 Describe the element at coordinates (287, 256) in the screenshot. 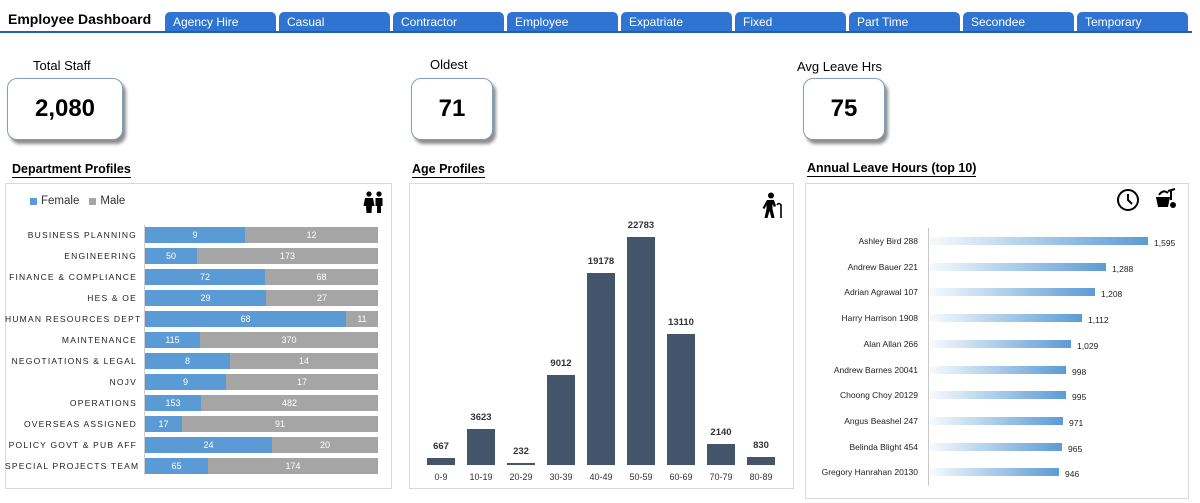

I see `male-bar: 173` at that location.